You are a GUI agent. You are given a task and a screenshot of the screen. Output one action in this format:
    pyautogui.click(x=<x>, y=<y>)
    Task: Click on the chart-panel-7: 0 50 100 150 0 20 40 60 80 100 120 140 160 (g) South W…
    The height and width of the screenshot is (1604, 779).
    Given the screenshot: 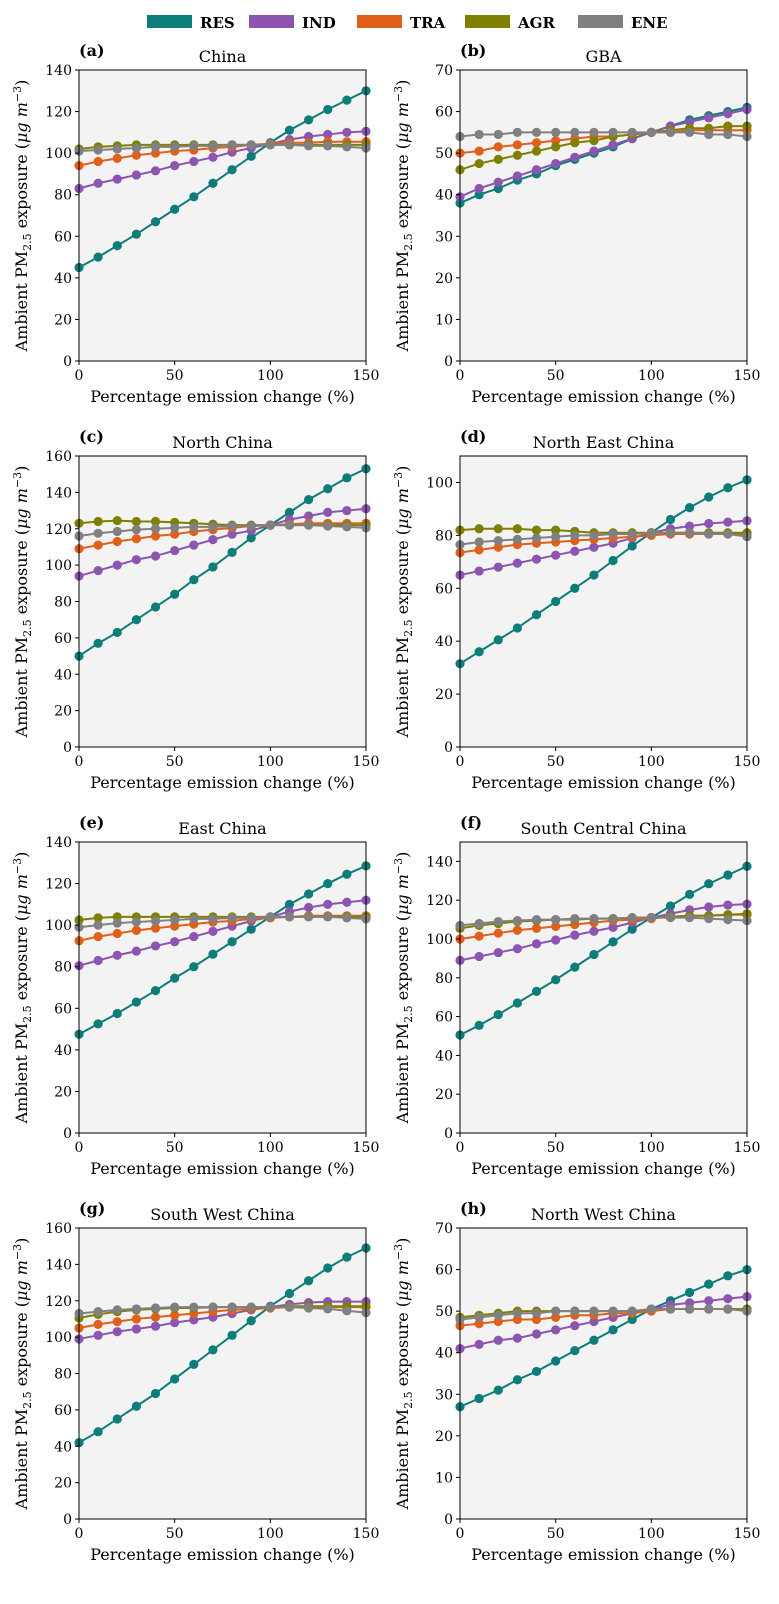 What is the action you would take?
    pyautogui.click(x=195, y=1381)
    